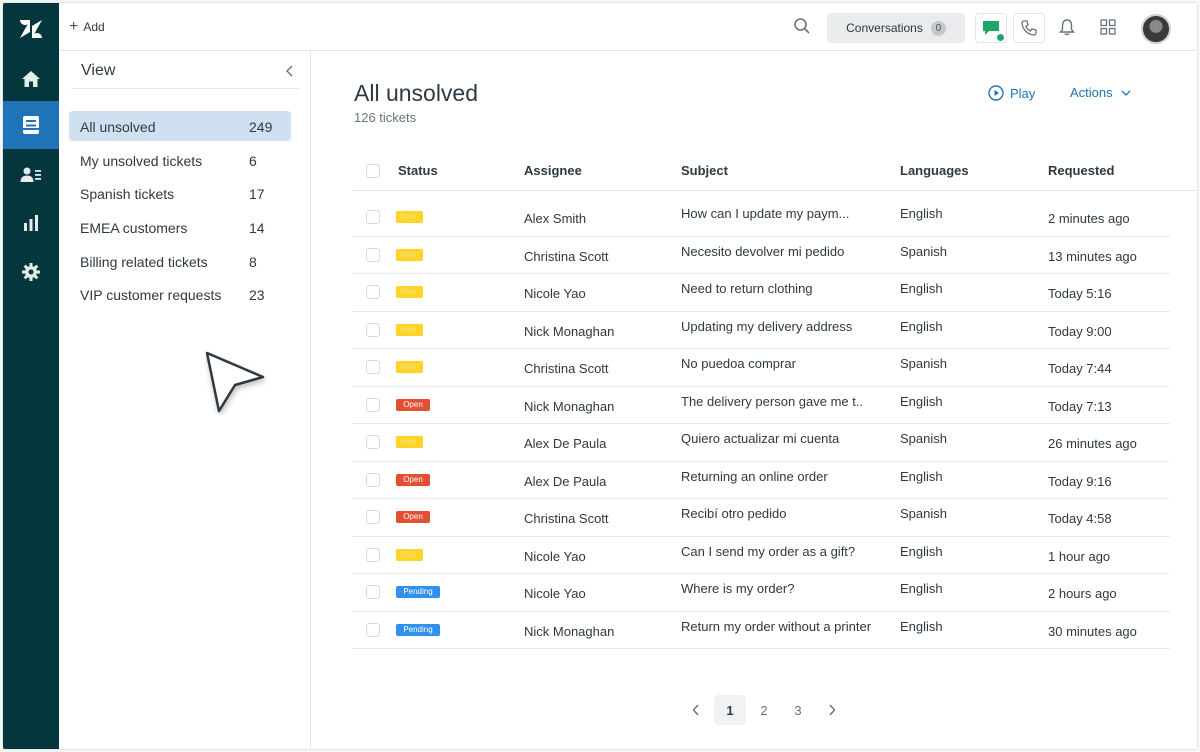 Image resolution: width=1200 pixels, height=752 pixels. I want to click on page-title: All unsolved, so click(416, 93).